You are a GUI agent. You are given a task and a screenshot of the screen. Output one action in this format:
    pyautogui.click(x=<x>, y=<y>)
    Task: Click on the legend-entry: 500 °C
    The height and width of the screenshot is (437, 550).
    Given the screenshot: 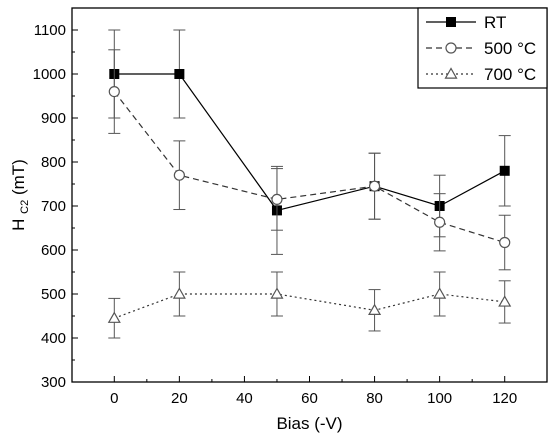 What is the action you would take?
    pyautogui.click(x=481, y=48)
    